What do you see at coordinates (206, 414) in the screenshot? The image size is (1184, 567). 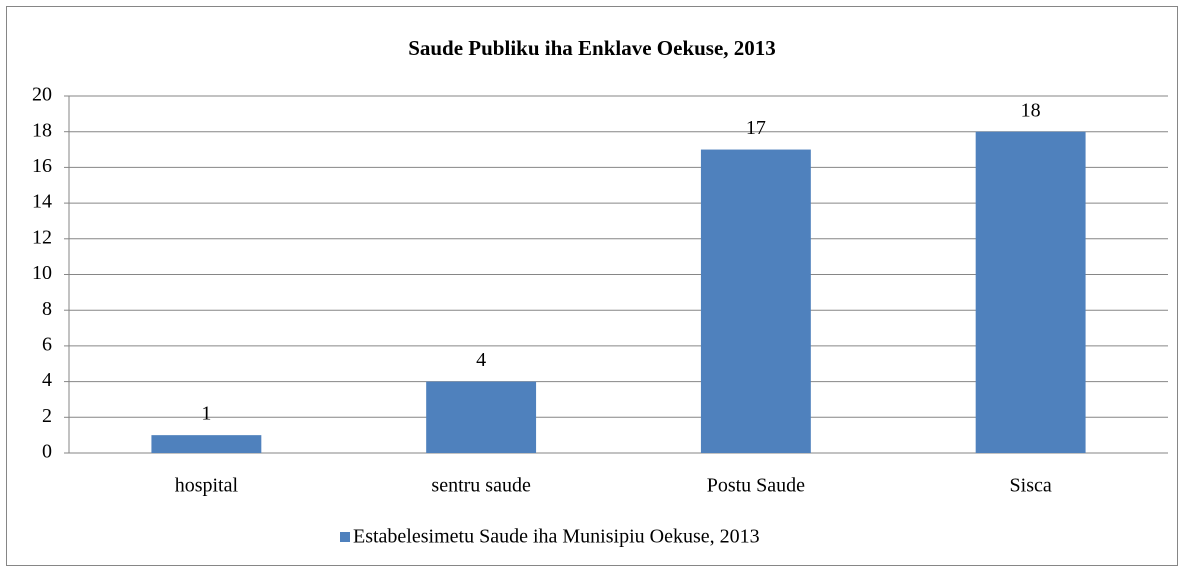 I see `data-label: 1` at bounding box center [206, 414].